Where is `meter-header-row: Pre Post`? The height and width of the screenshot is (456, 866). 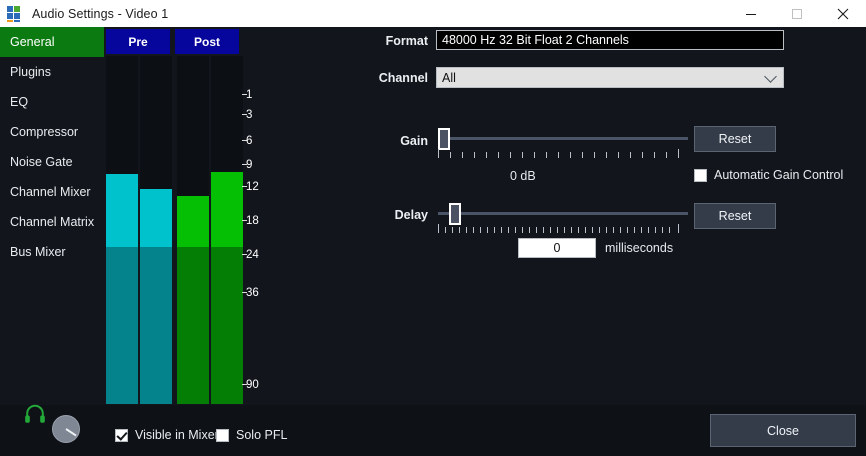 meter-header-row: Pre Post is located at coordinates (194, 42).